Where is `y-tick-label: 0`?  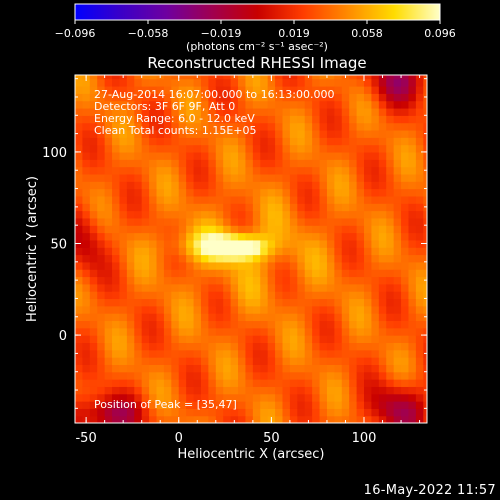 y-tick-label: 0 is located at coordinates (63, 336).